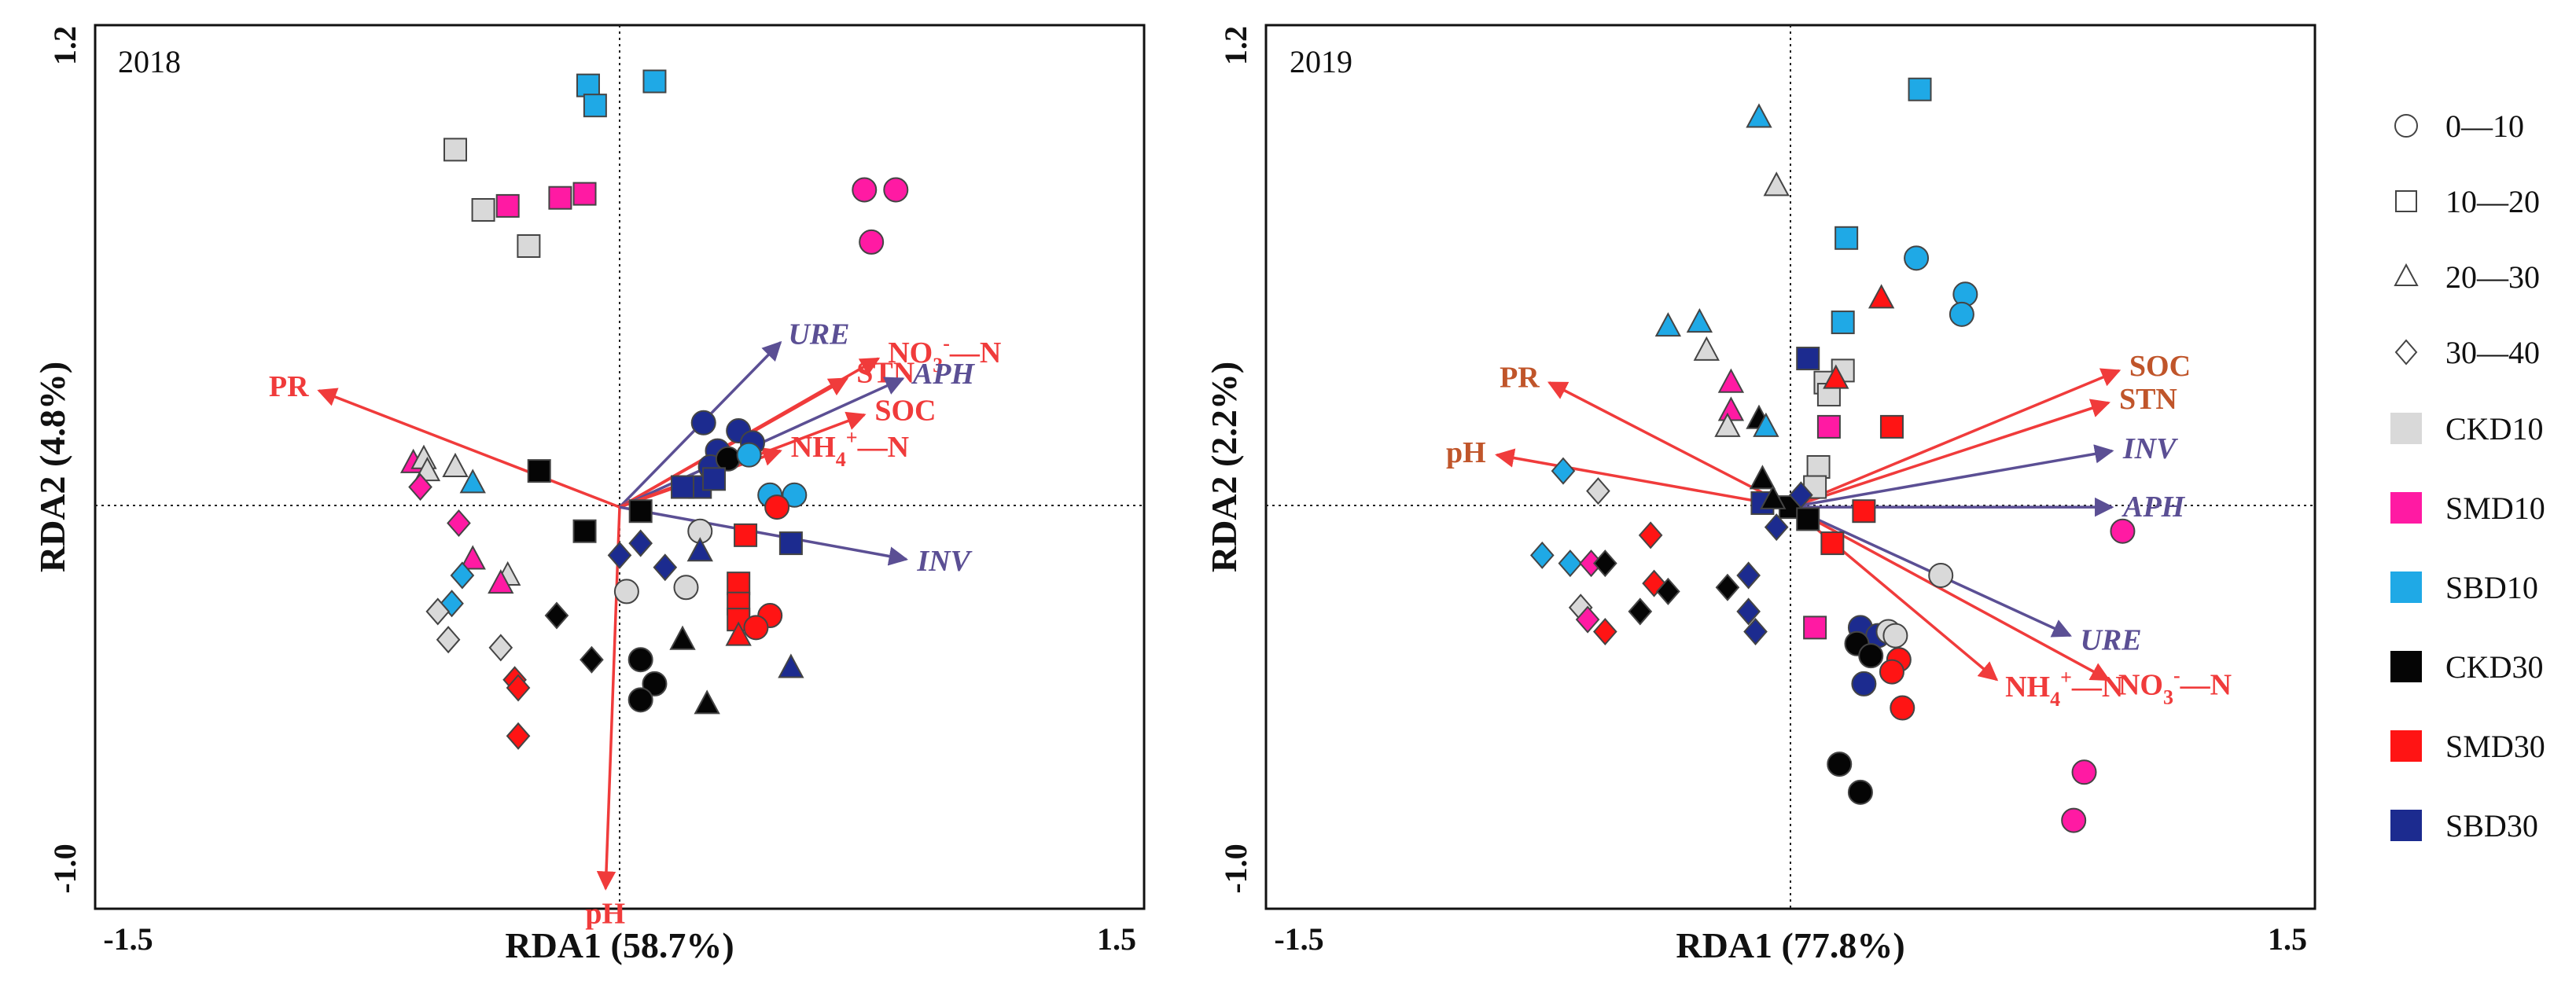  Describe the element at coordinates (1298, 939) in the screenshot. I see `x-tick-left: -1.5` at that location.